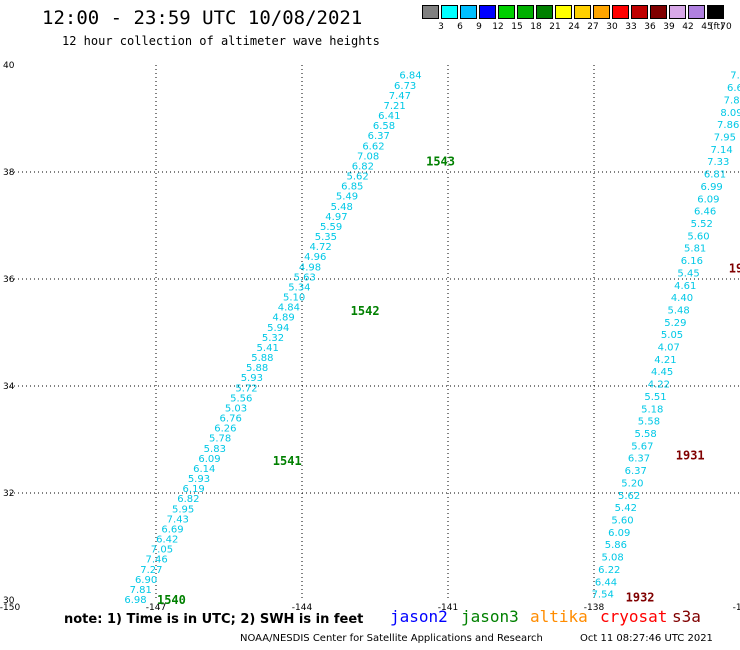 The image size is (740, 650). Describe the element at coordinates (734, 268) in the screenshot. I see `pass-time-label: 1930` at that location.